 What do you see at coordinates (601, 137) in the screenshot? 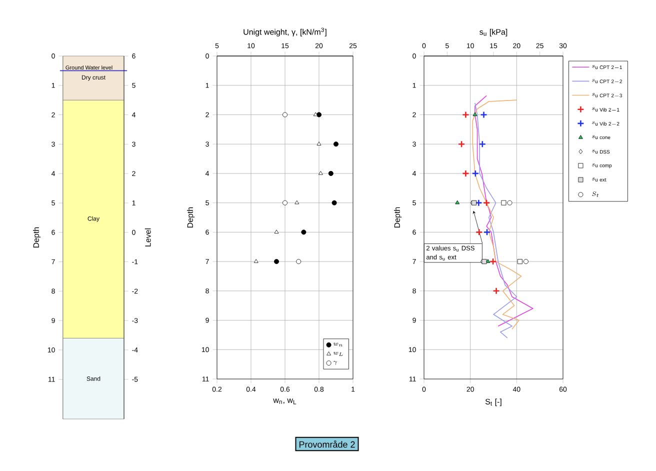
I see `legend-label: $s_{\mathrm{u\ cone}}$` at bounding box center [601, 137].